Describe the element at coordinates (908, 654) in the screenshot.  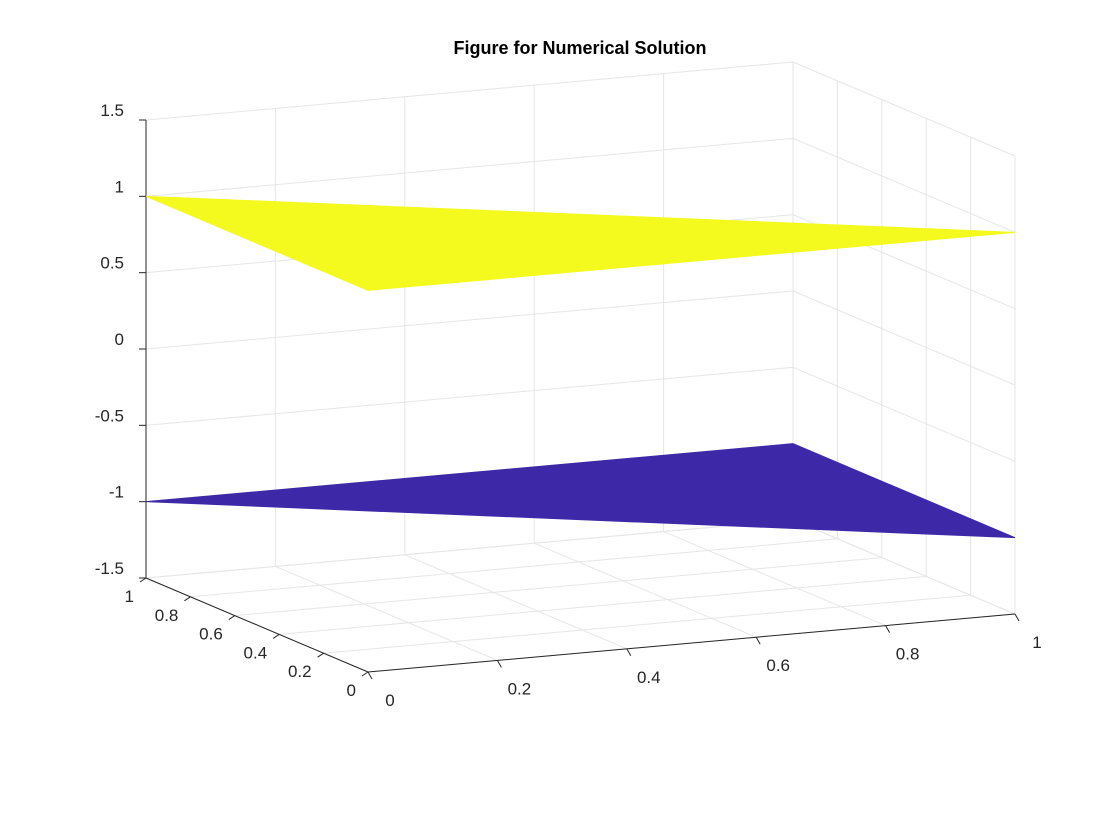
I see `x-tick-label: 0.8` at that location.